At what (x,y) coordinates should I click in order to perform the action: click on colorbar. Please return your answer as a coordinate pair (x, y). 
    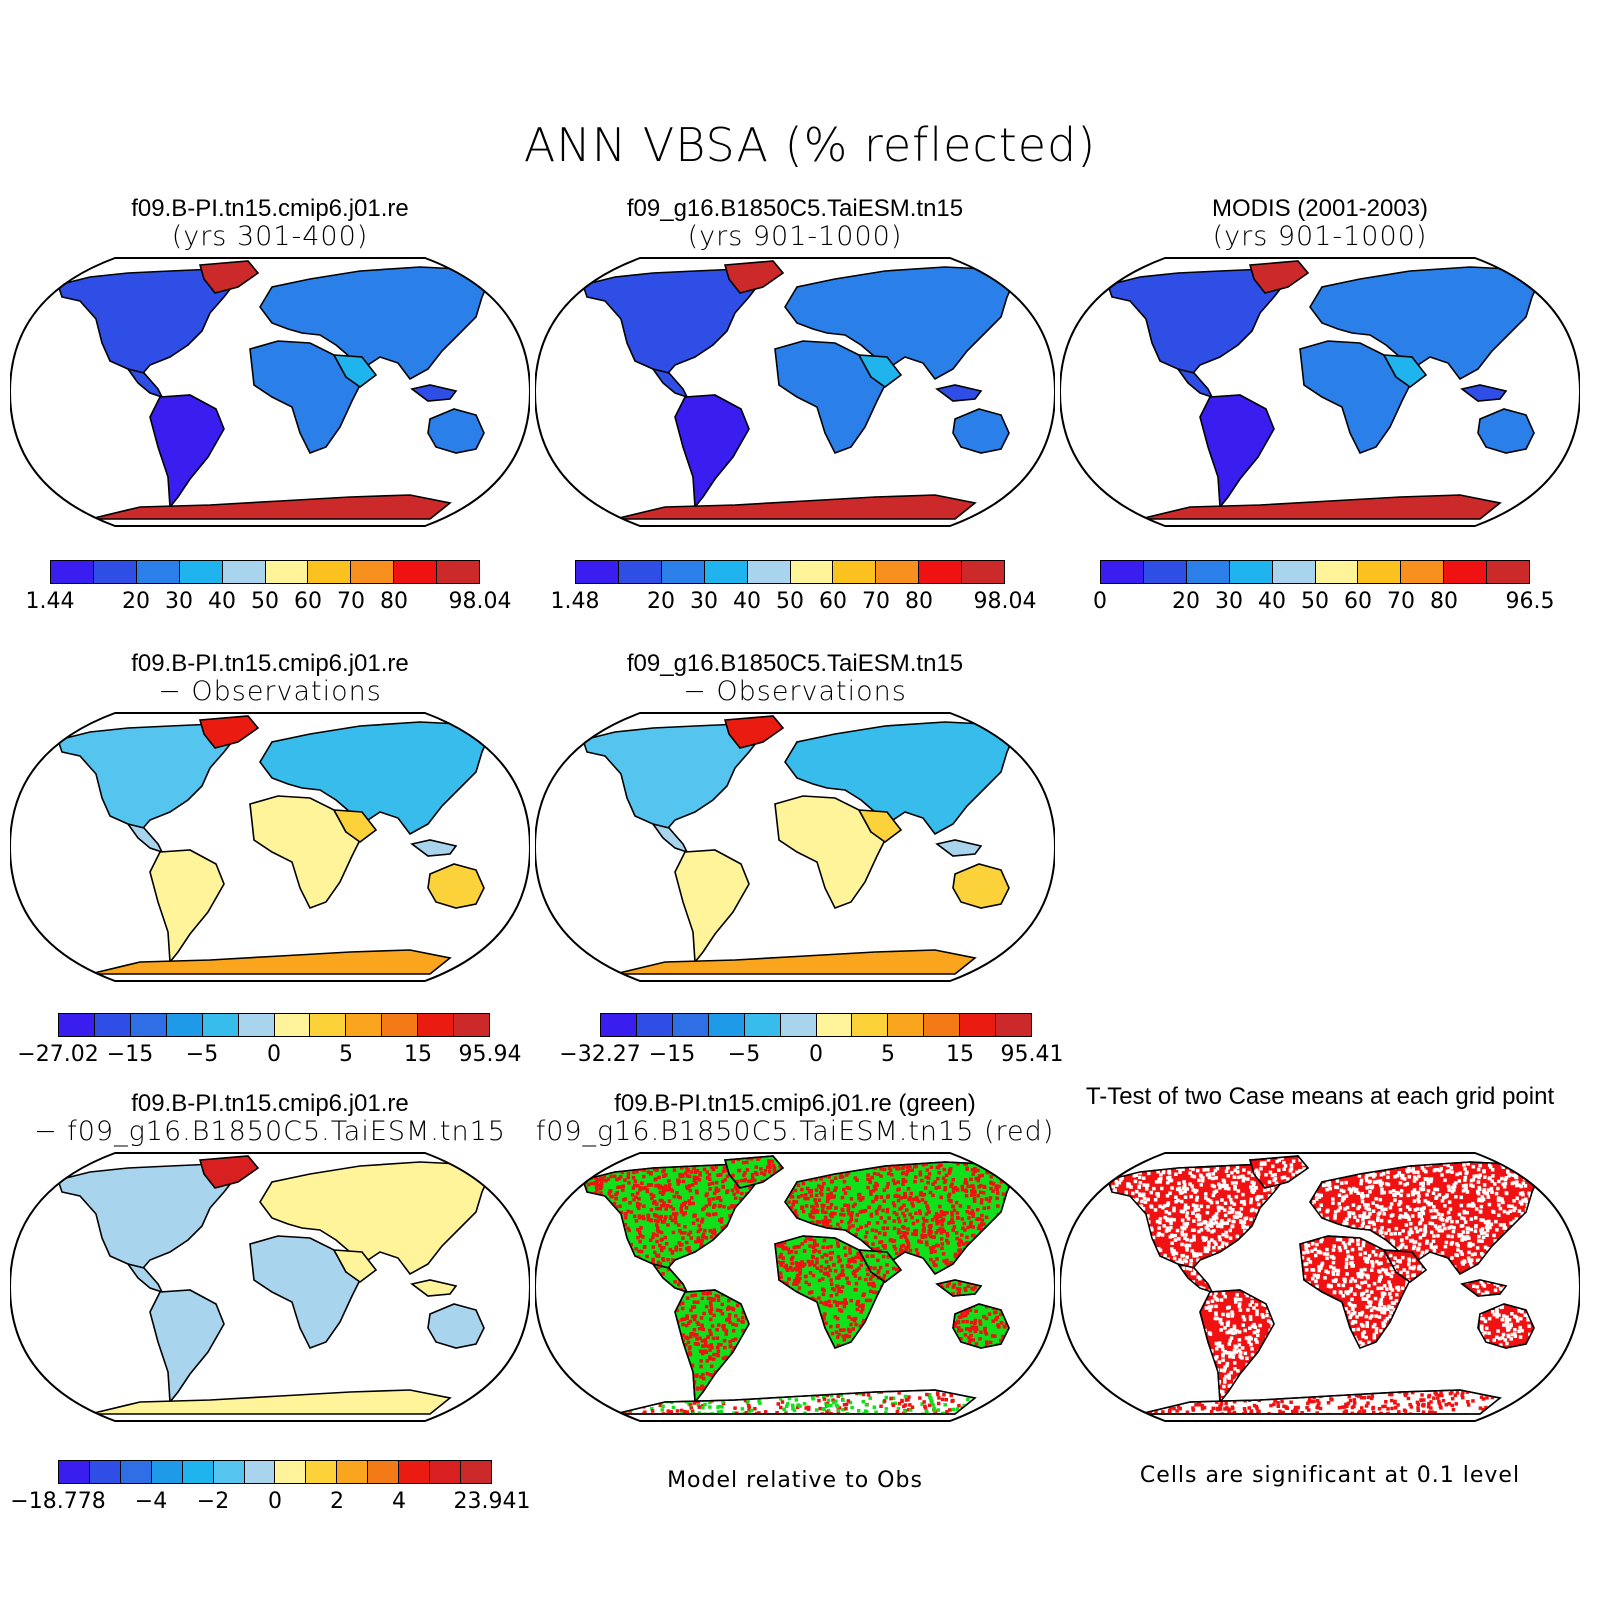
    Looking at the image, I should click on (1315, 572).